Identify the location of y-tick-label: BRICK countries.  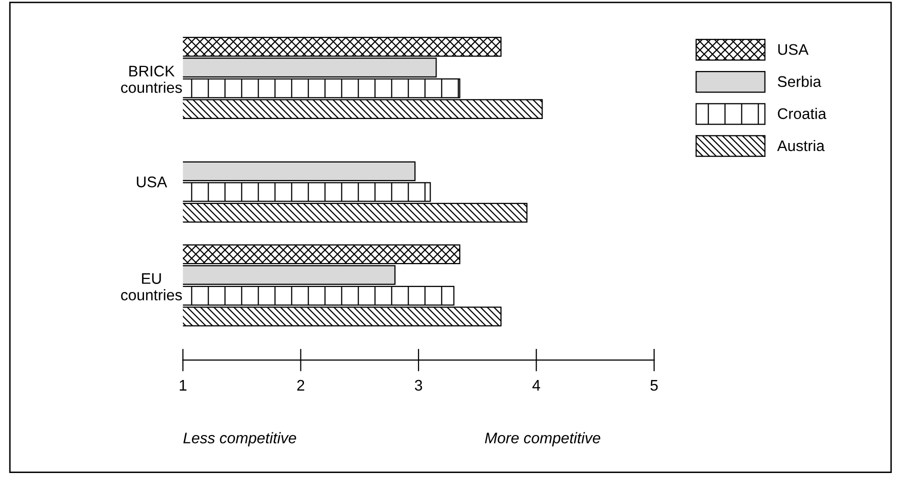
(151, 79).